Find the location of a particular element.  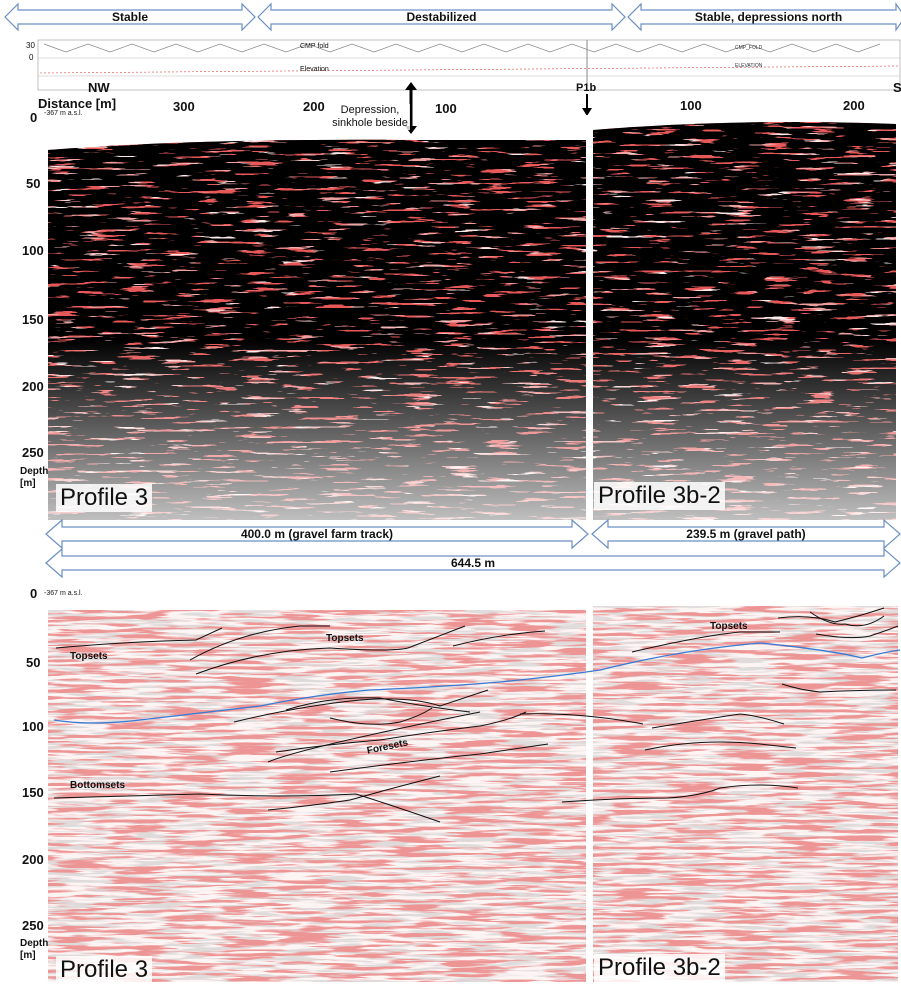

horizon-blue is located at coordinates (477, 683).